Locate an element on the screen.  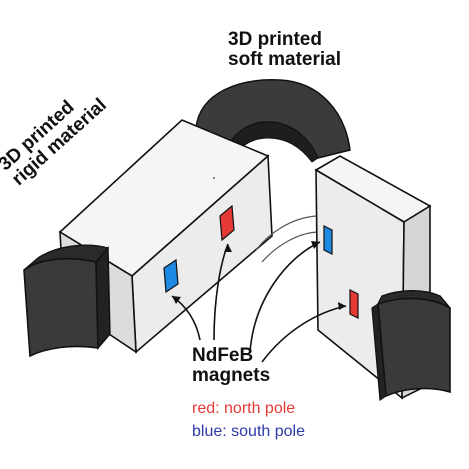
magnets-label-line2: magnets is located at coordinates (231, 375).